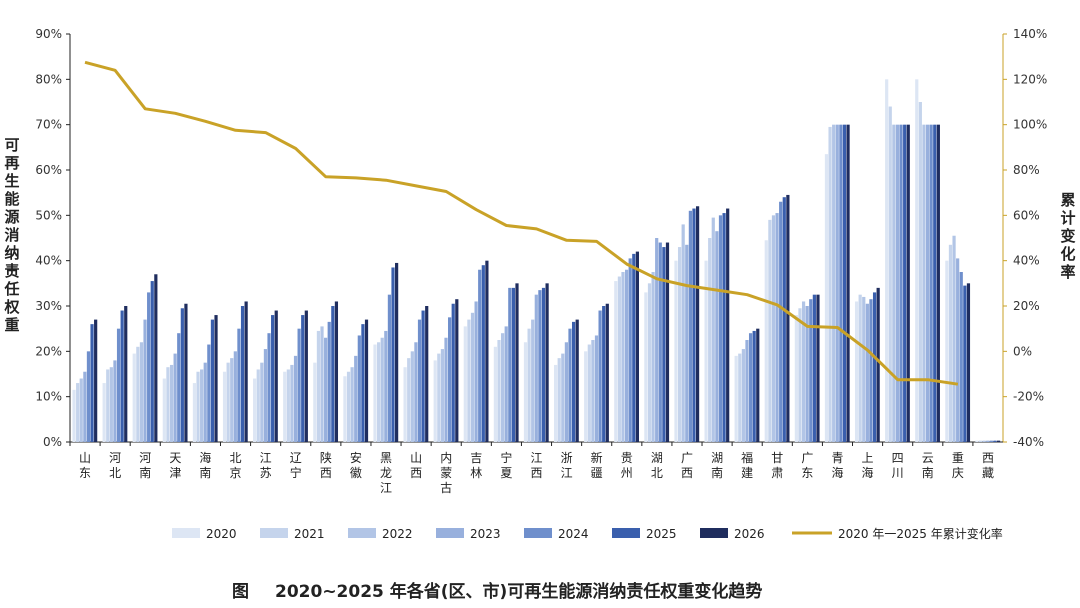 This screenshot has height=608, width=1080. Describe the element at coordinates (1028, 442) in the screenshot. I see `right-tick-label: -40%` at that location.